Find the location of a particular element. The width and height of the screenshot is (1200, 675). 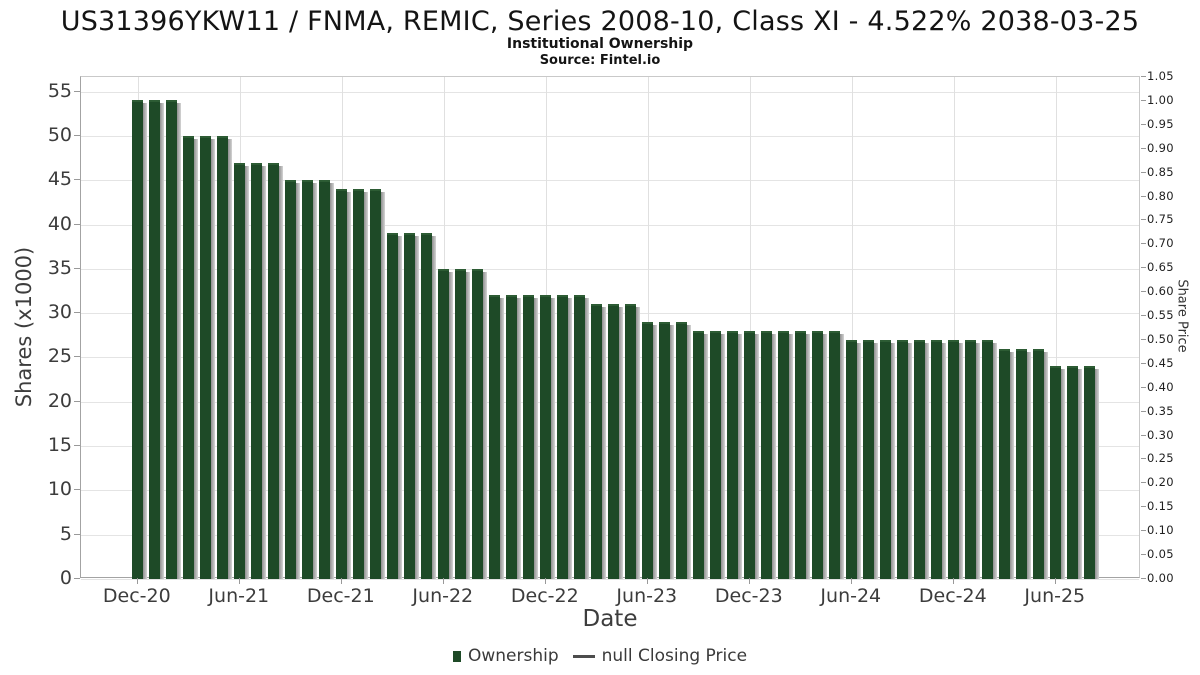

y-axis-label-right: Share Price is located at coordinates (1182, 316).